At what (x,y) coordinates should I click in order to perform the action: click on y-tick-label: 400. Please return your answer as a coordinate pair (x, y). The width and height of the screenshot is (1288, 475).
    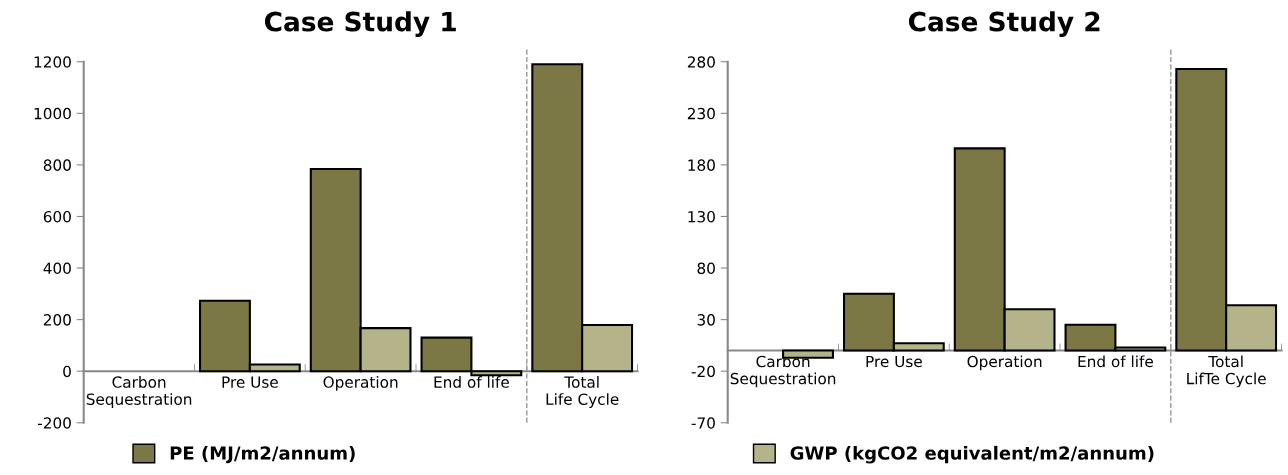
    Looking at the image, I should click on (57, 268).